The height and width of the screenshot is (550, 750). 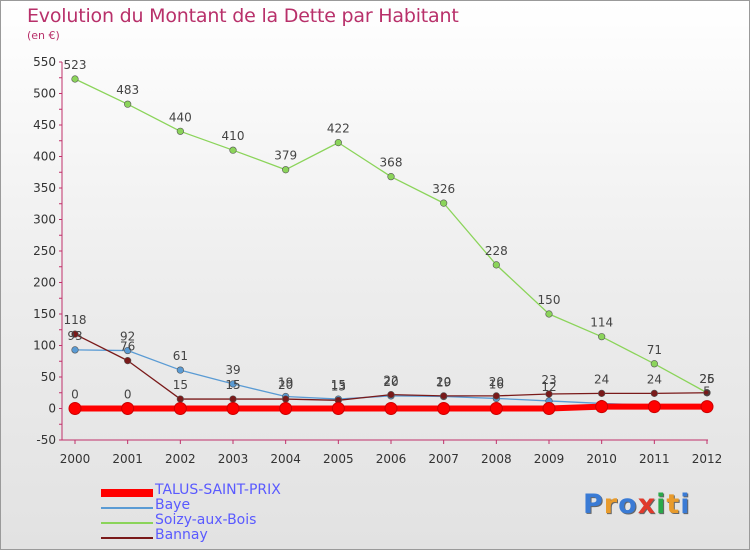 What do you see at coordinates (601, 323) in the screenshot?
I see `data-label-soizy-aux-bois: 114` at bounding box center [601, 323].